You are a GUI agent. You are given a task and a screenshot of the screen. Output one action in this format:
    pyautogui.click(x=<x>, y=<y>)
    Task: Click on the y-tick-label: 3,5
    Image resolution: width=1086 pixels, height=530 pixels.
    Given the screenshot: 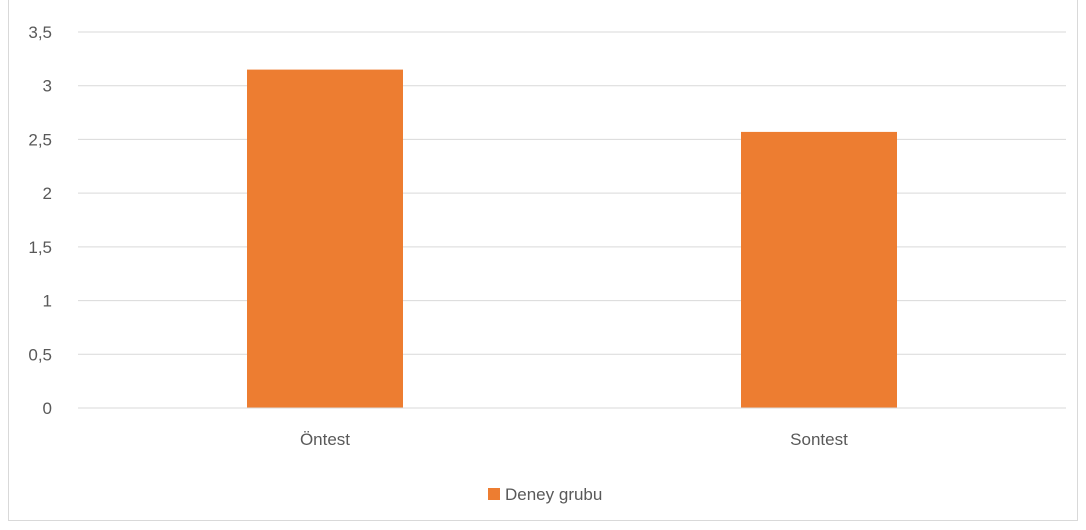 What is the action you would take?
    pyautogui.click(x=40, y=32)
    